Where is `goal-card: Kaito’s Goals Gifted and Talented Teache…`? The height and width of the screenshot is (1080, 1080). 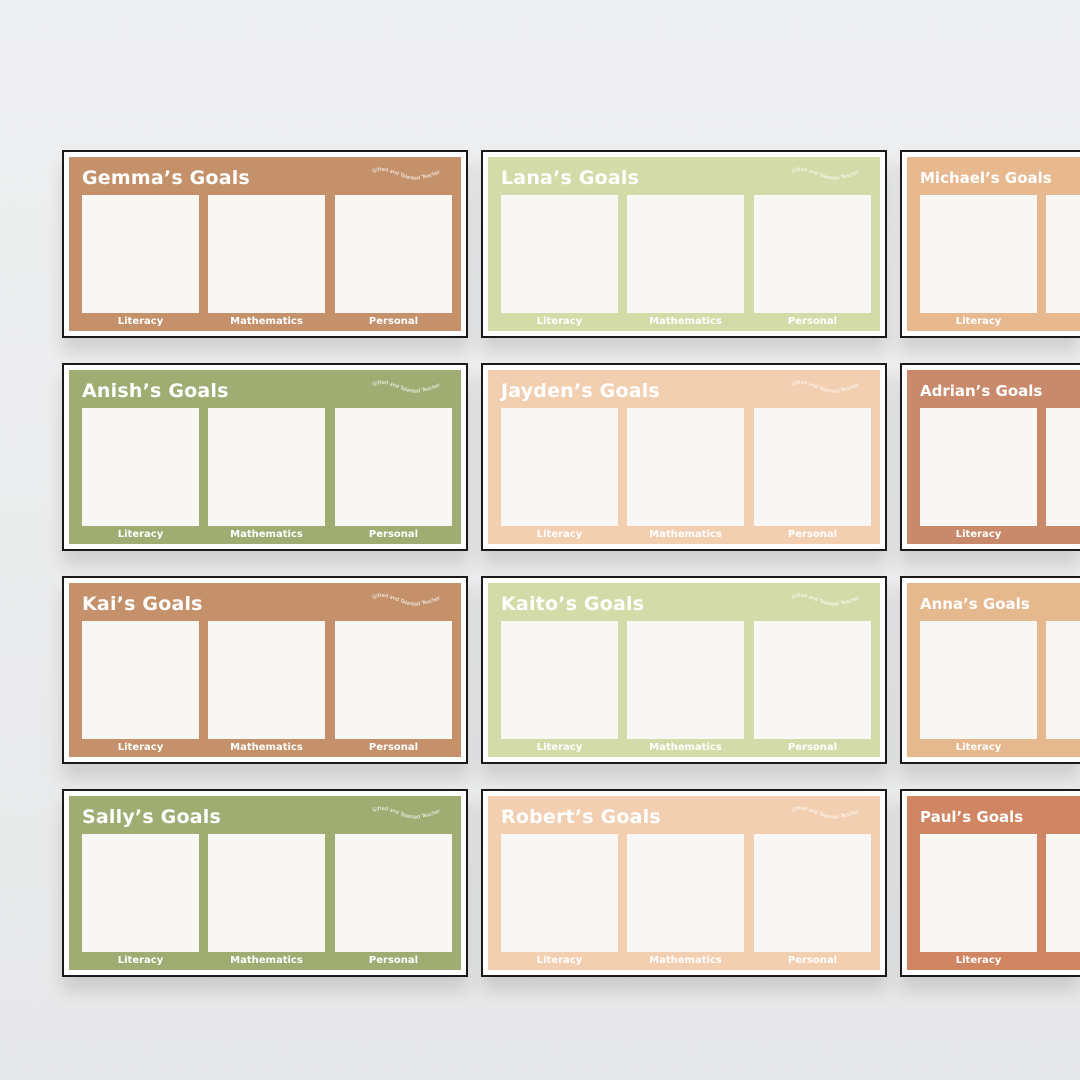 goal-card: Kaito’s Goals Gifted and Talented Teache… is located at coordinates (684, 670).